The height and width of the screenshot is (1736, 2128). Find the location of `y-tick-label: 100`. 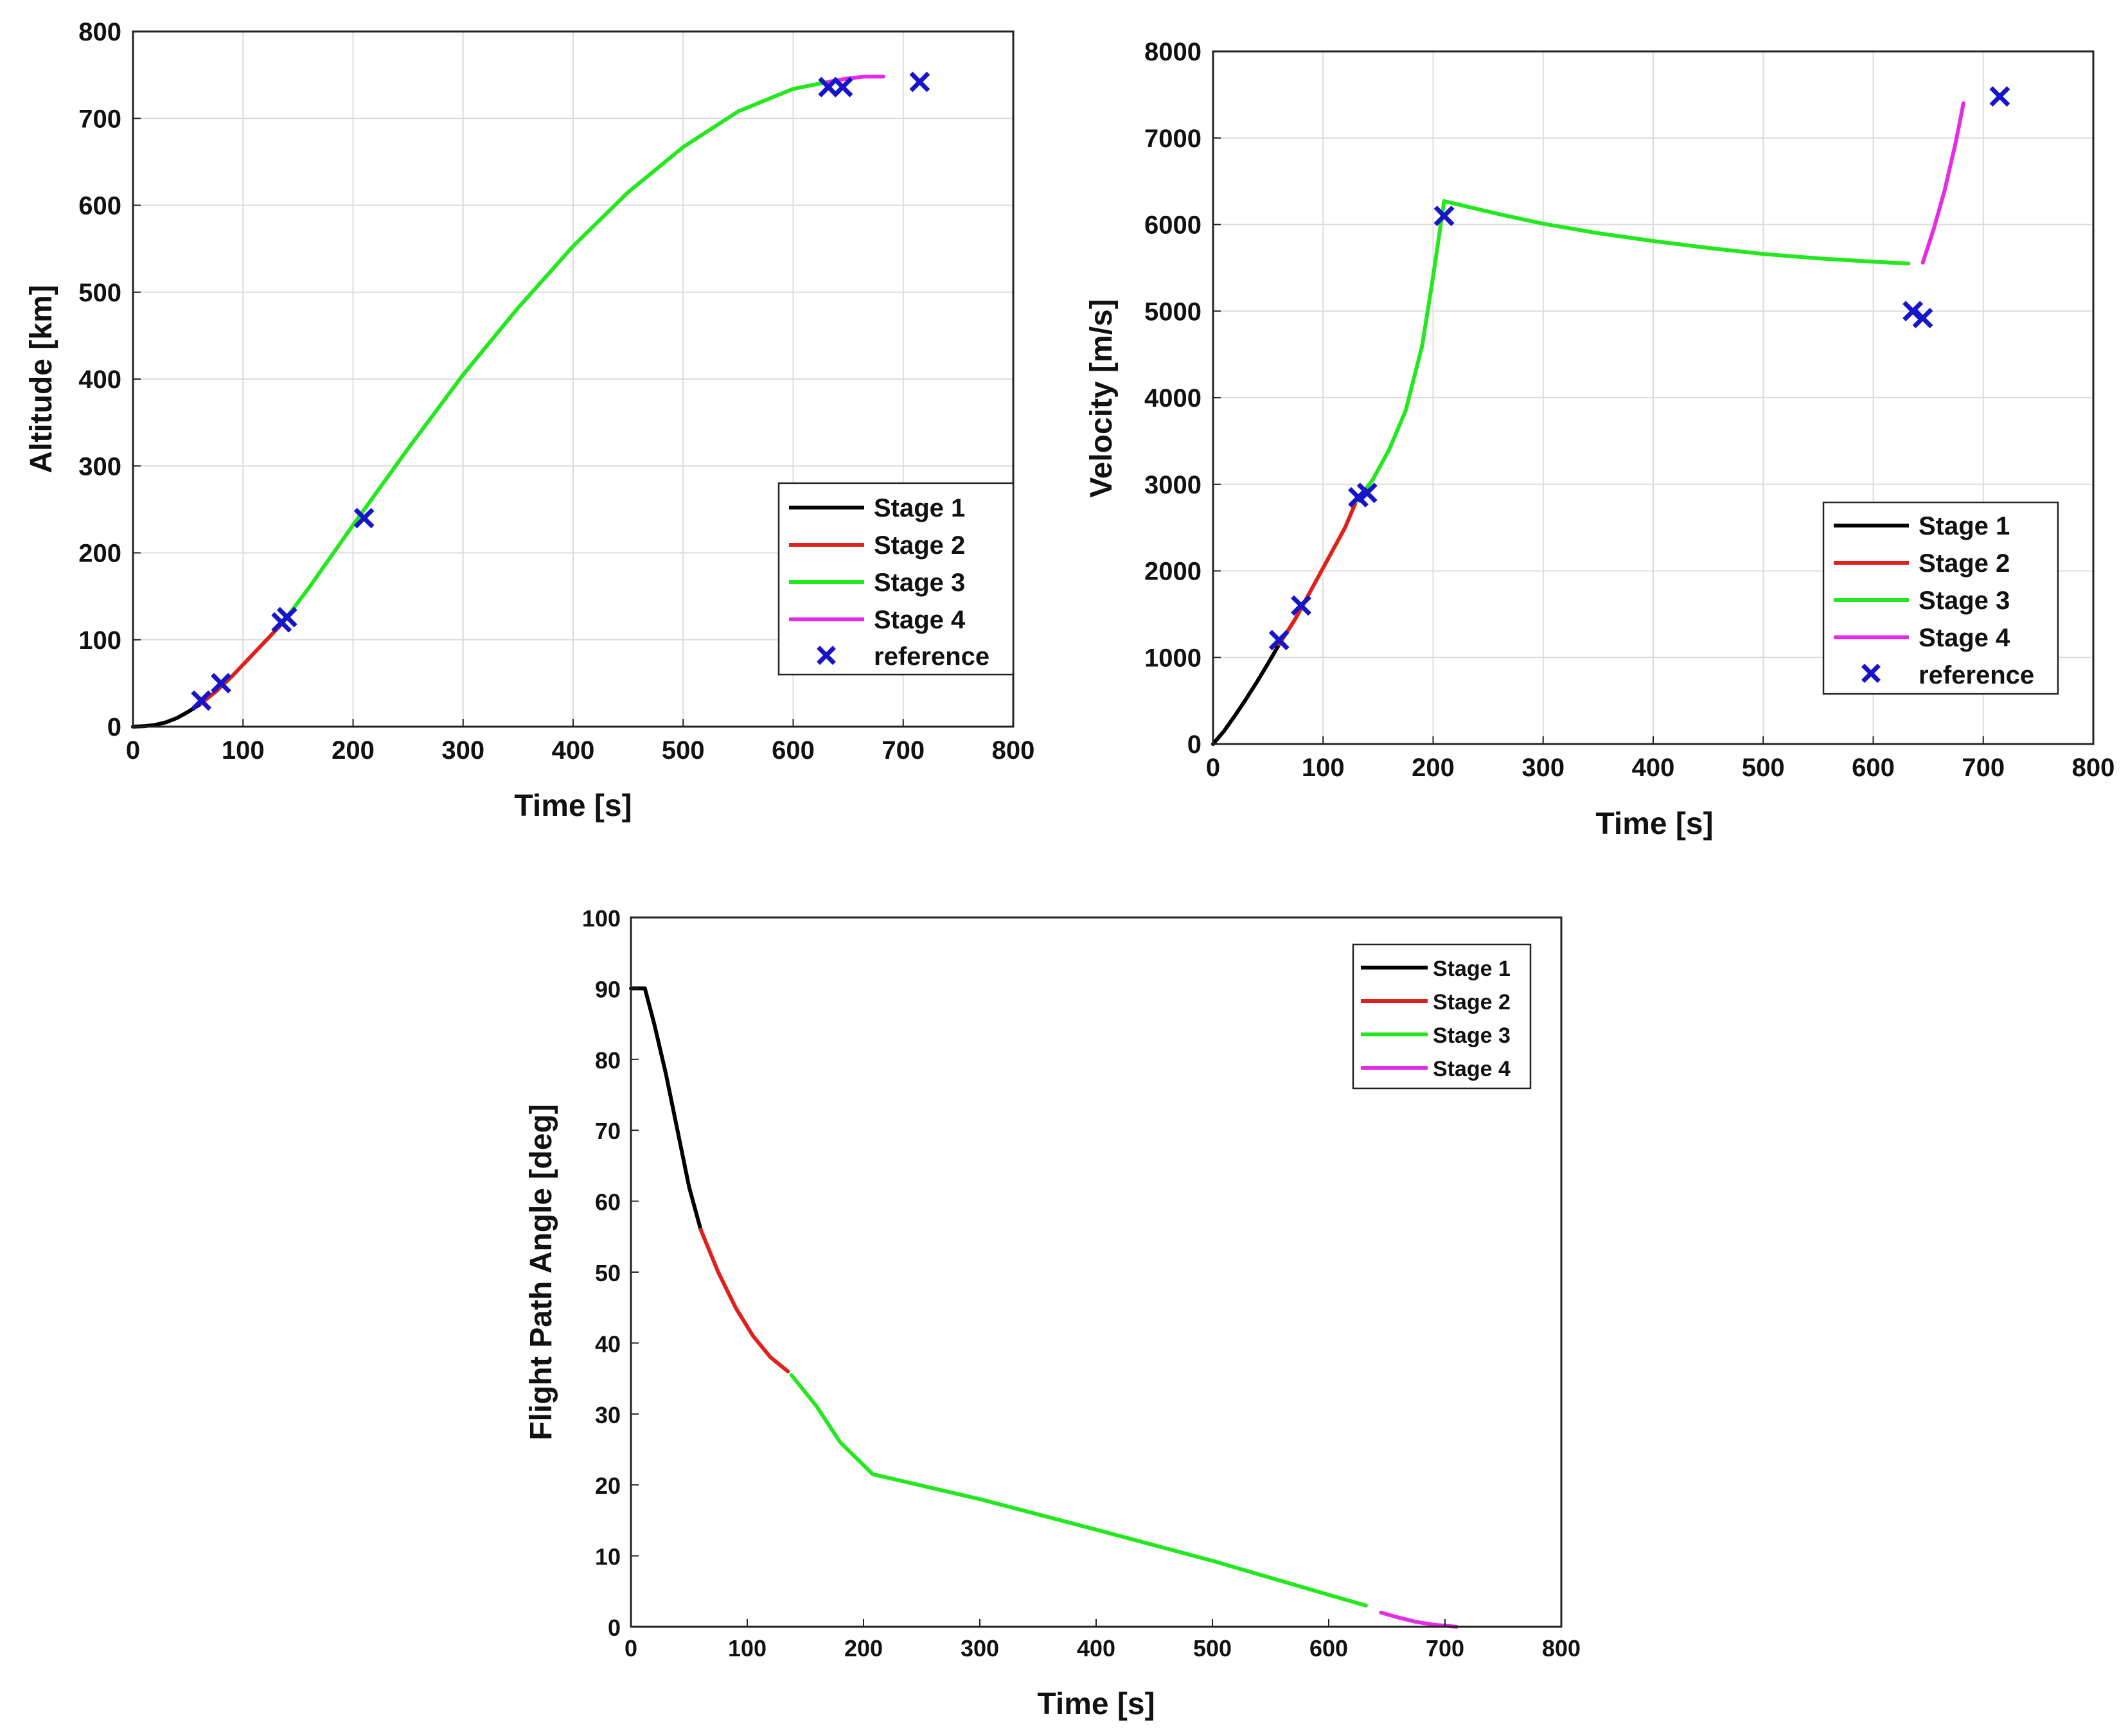

y-tick-label: 100 is located at coordinates (601, 918).